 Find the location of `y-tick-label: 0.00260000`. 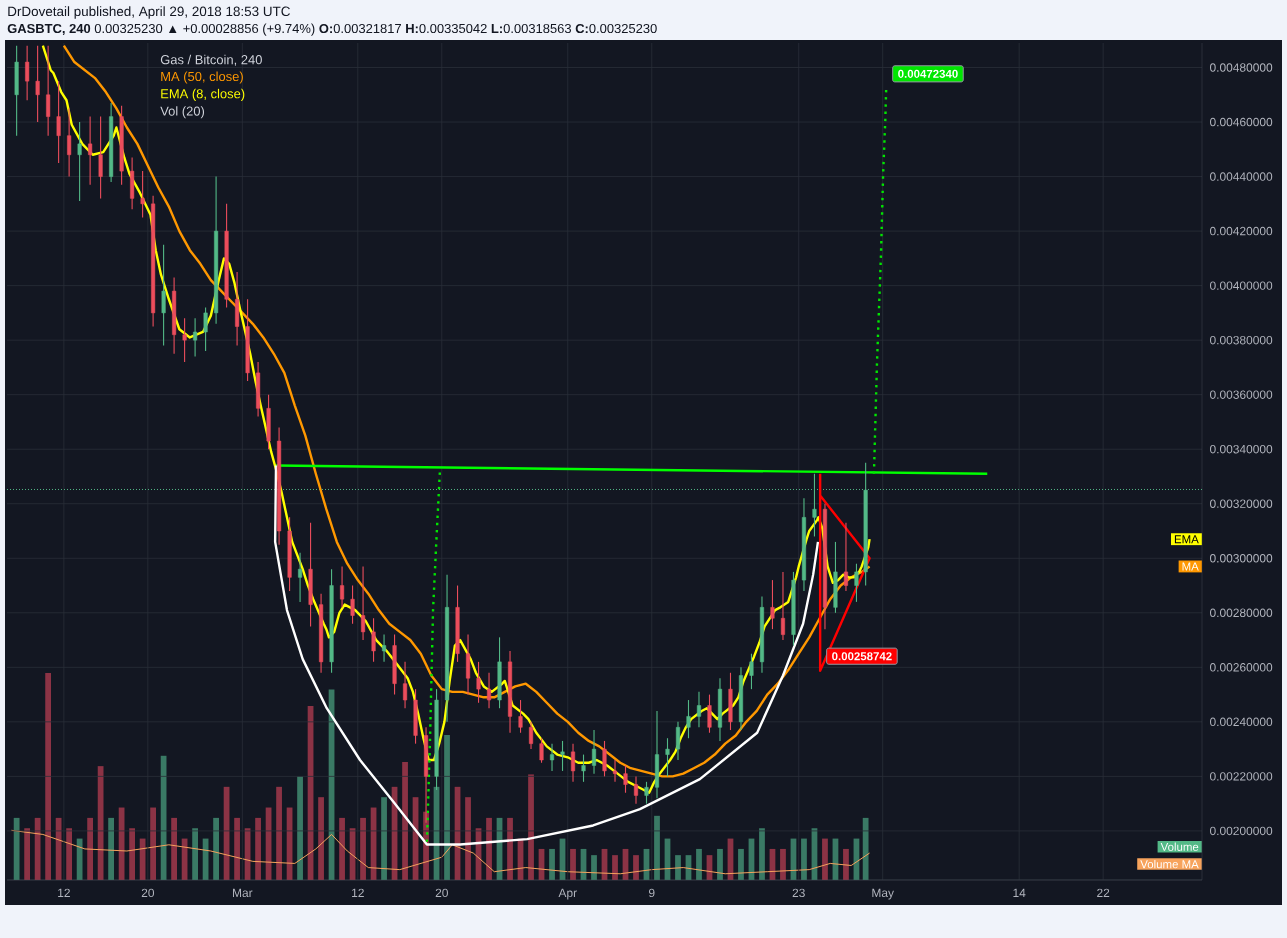

y-tick-label: 0.00260000 is located at coordinates (1241, 667).